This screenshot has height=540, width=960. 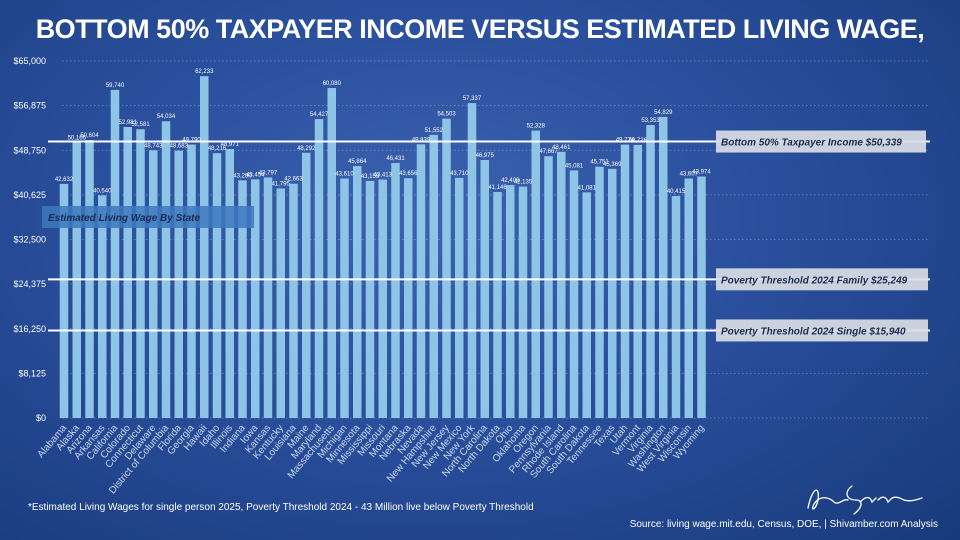 I want to click on data-label: 54,034, so click(x=166, y=117).